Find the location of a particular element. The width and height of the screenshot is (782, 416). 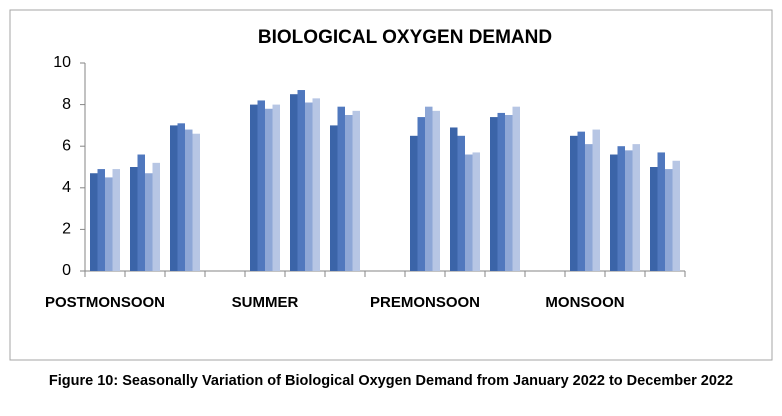

x-tick-label: SUMMER is located at coordinates (265, 302).